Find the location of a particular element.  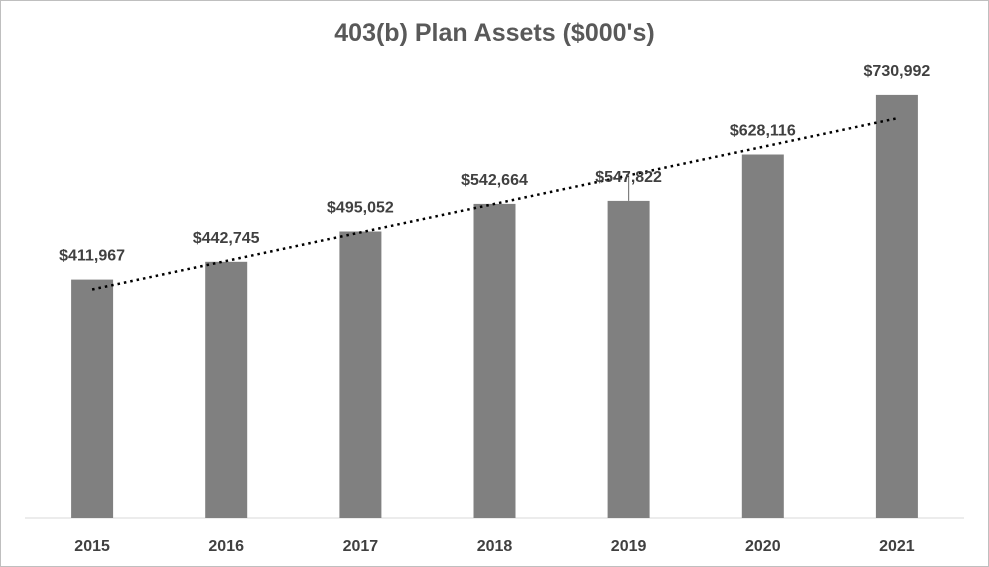

bar-2017 is located at coordinates (360, 374).